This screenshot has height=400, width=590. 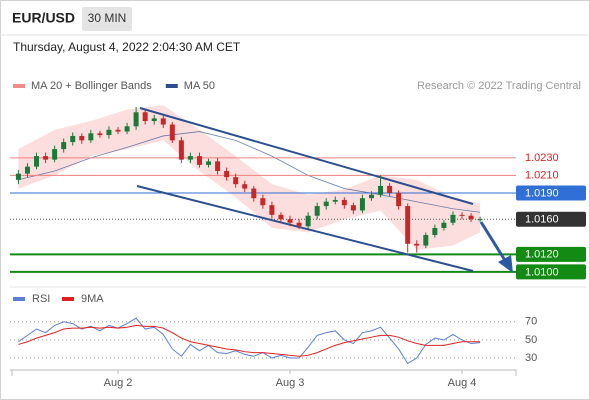 I want to click on interval: 30 MIN, so click(x=107, y=18).